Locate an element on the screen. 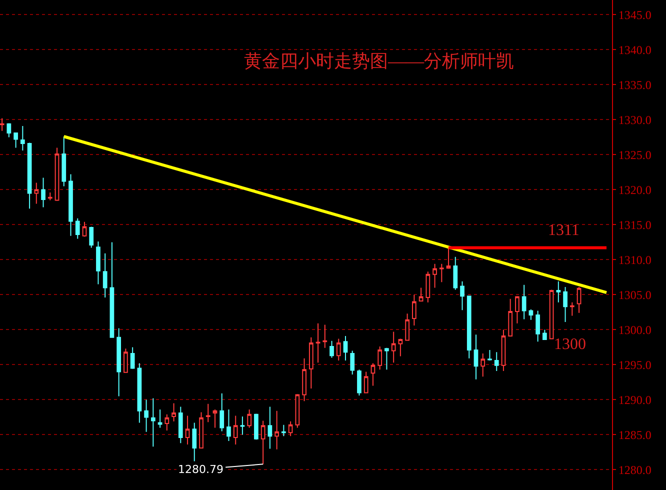 This screenshot has width=666, height=490. y-tick-label: 1335.0 is located at coordinates (635, 85).